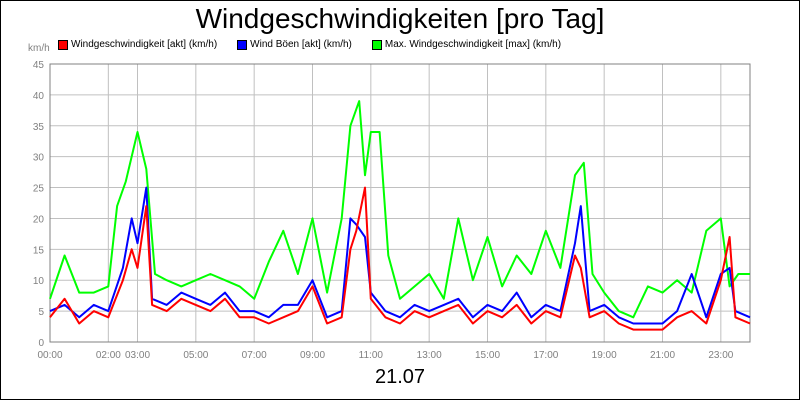 Image resolution: width=800 pixels, height=400 pixels. Describe the element at coordinates (39, 127) in the screenshot. I see `y-tick-label: 35` at that location.